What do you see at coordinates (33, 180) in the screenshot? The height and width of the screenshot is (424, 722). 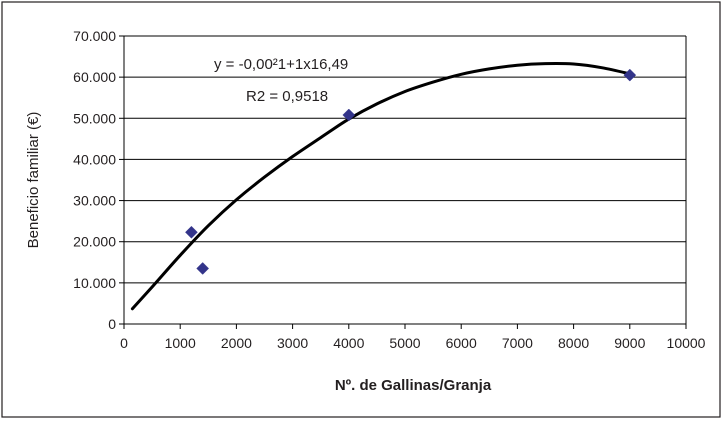 I see `y-axis-title: Beneficio familiar (€)` at bounding box center [33, 180].